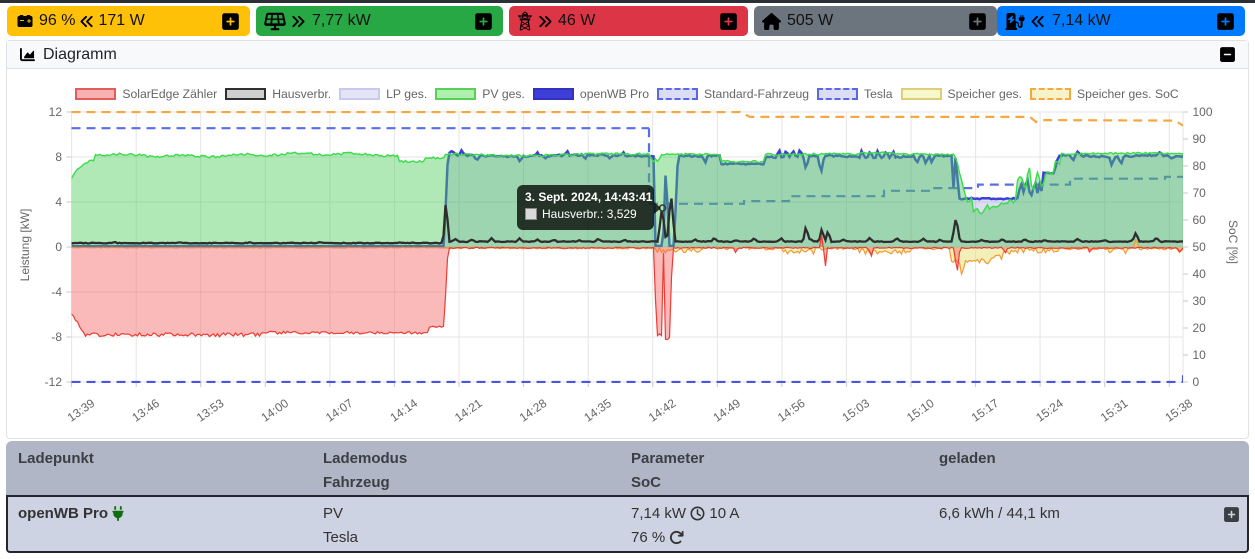  What do you see at coordinates (533, 410) in the screenshot?
I see `svg-text: 14:28` at bounding box center [533, 410].